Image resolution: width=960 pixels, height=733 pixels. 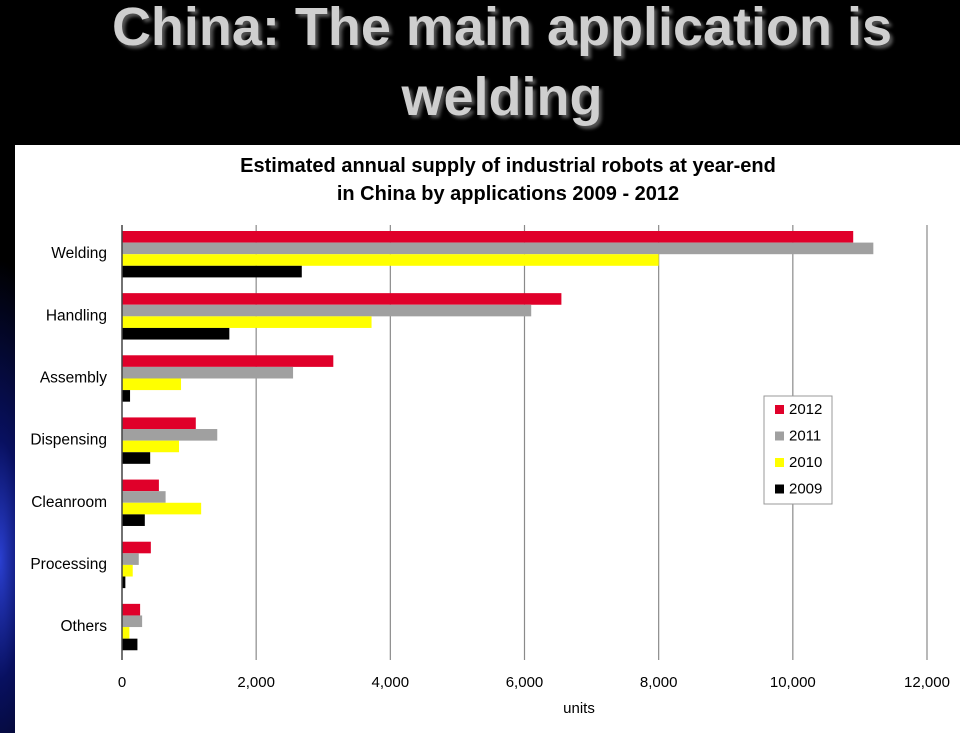 I want to click on bar-2009-cleanroom, so click(x=133, y=520).